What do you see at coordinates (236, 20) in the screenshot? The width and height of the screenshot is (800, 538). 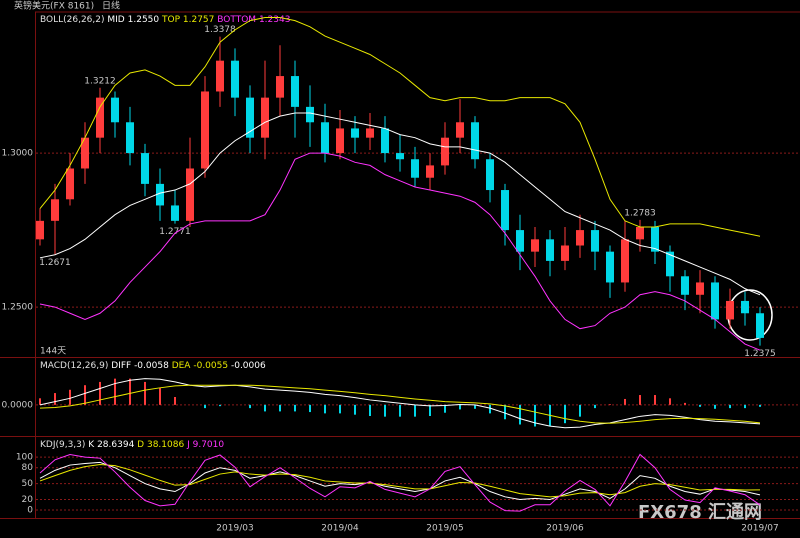 I see `legend-name: BOTTOM` at bounding box center [236, 20].